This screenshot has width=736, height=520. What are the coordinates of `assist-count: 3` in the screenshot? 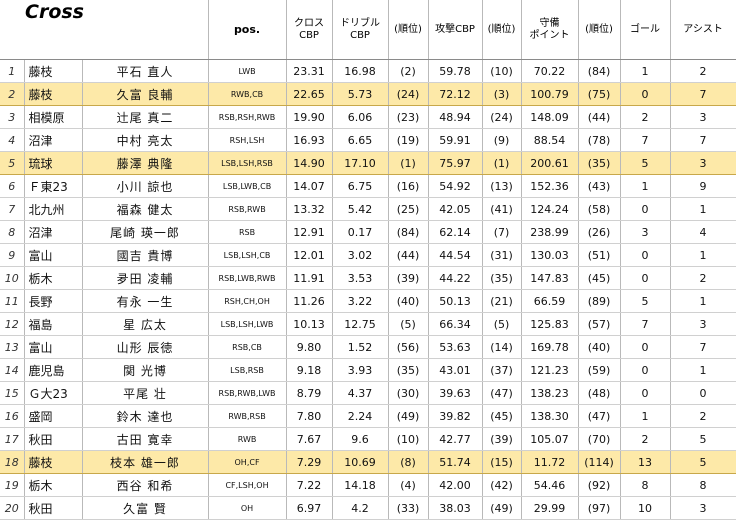 It's located at (703, 508).